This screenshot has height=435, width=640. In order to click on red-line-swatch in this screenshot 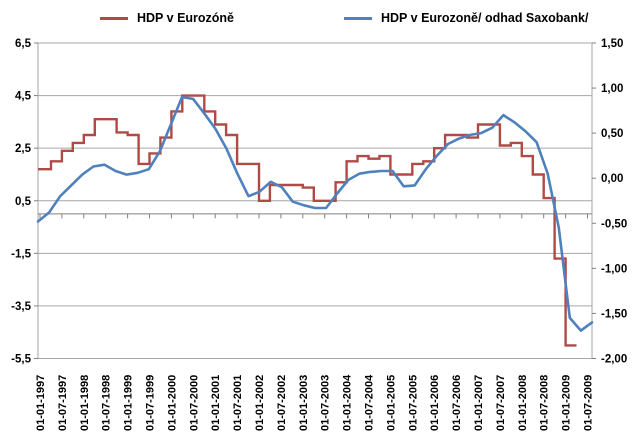, I will do `click(114, 18)`.